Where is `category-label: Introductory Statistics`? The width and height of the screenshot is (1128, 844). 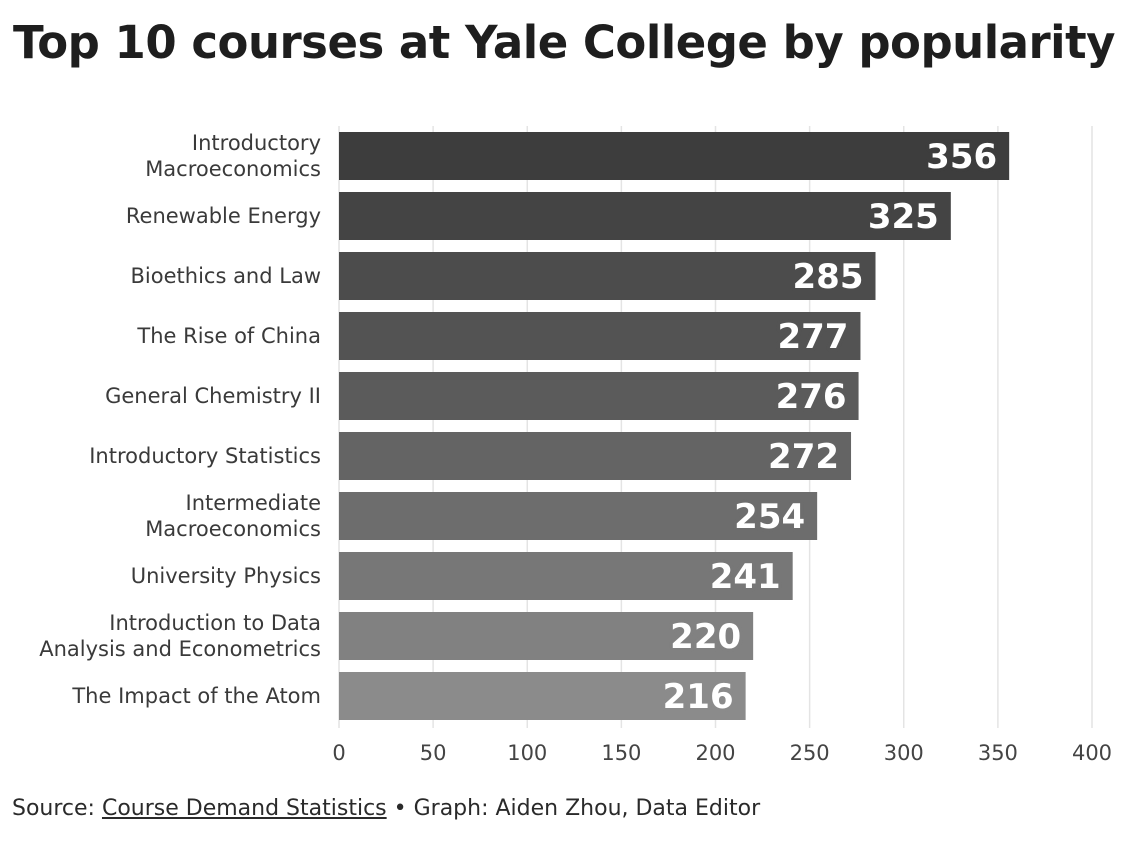 category-label: Introductory Statistics is located at coordinates (205, 456).